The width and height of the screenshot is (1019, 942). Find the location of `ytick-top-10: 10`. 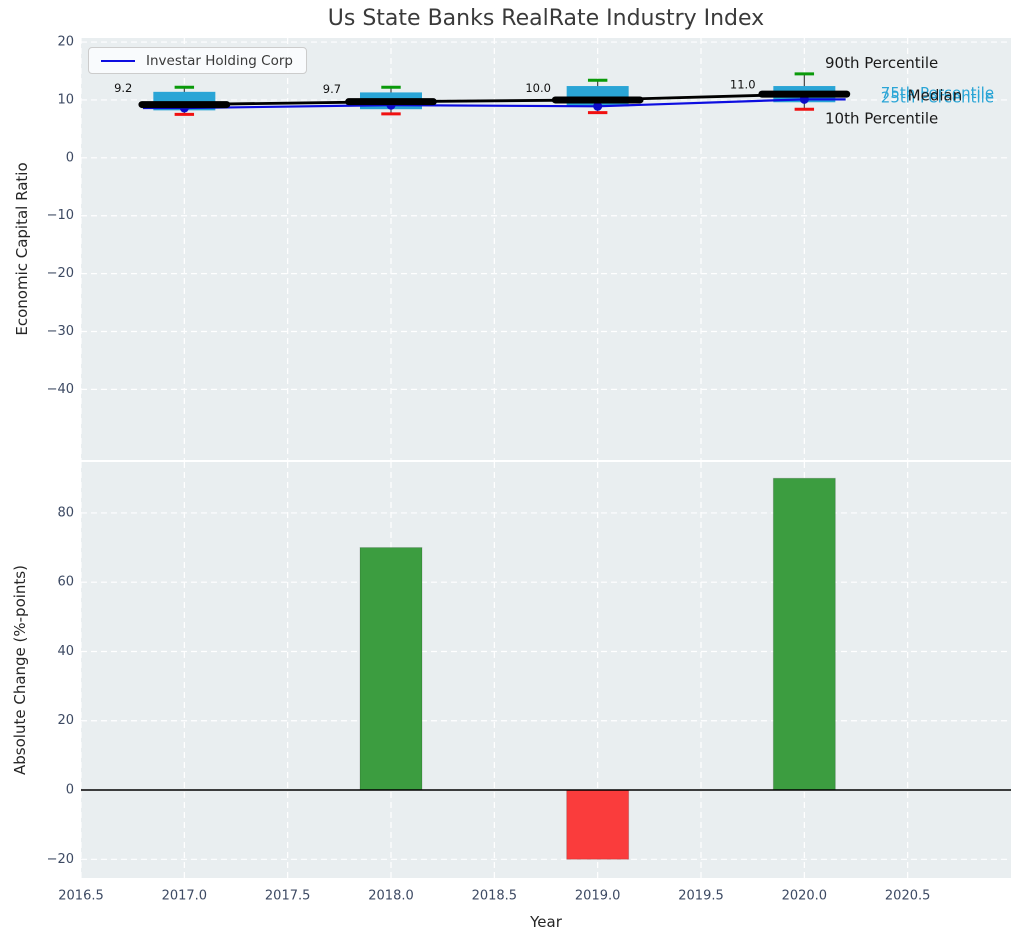

ytick-top-10: 10 is located at coordinates (65, 99).